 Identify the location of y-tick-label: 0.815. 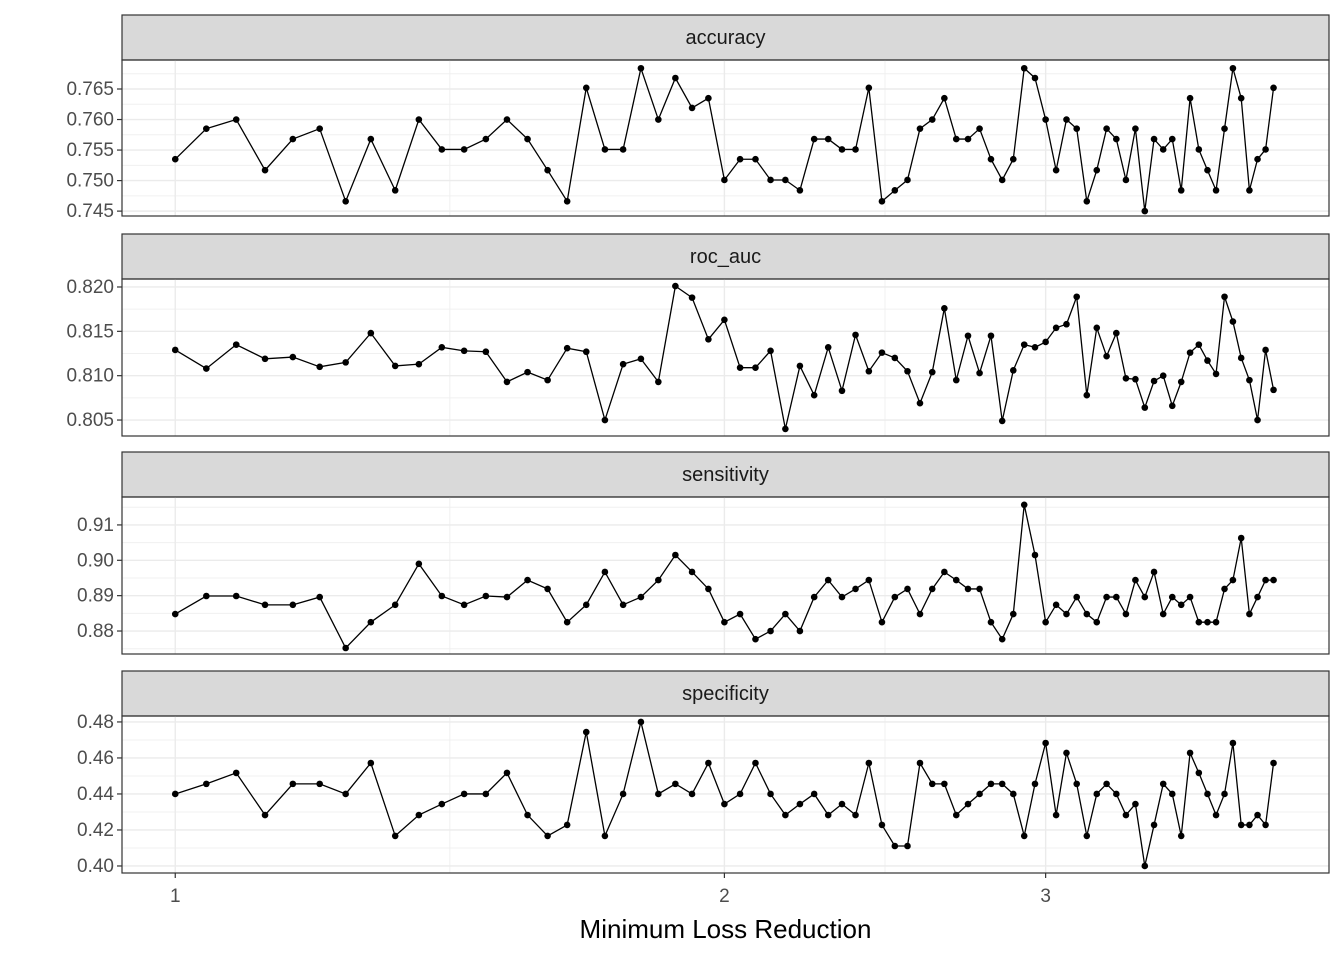
(90, 331).